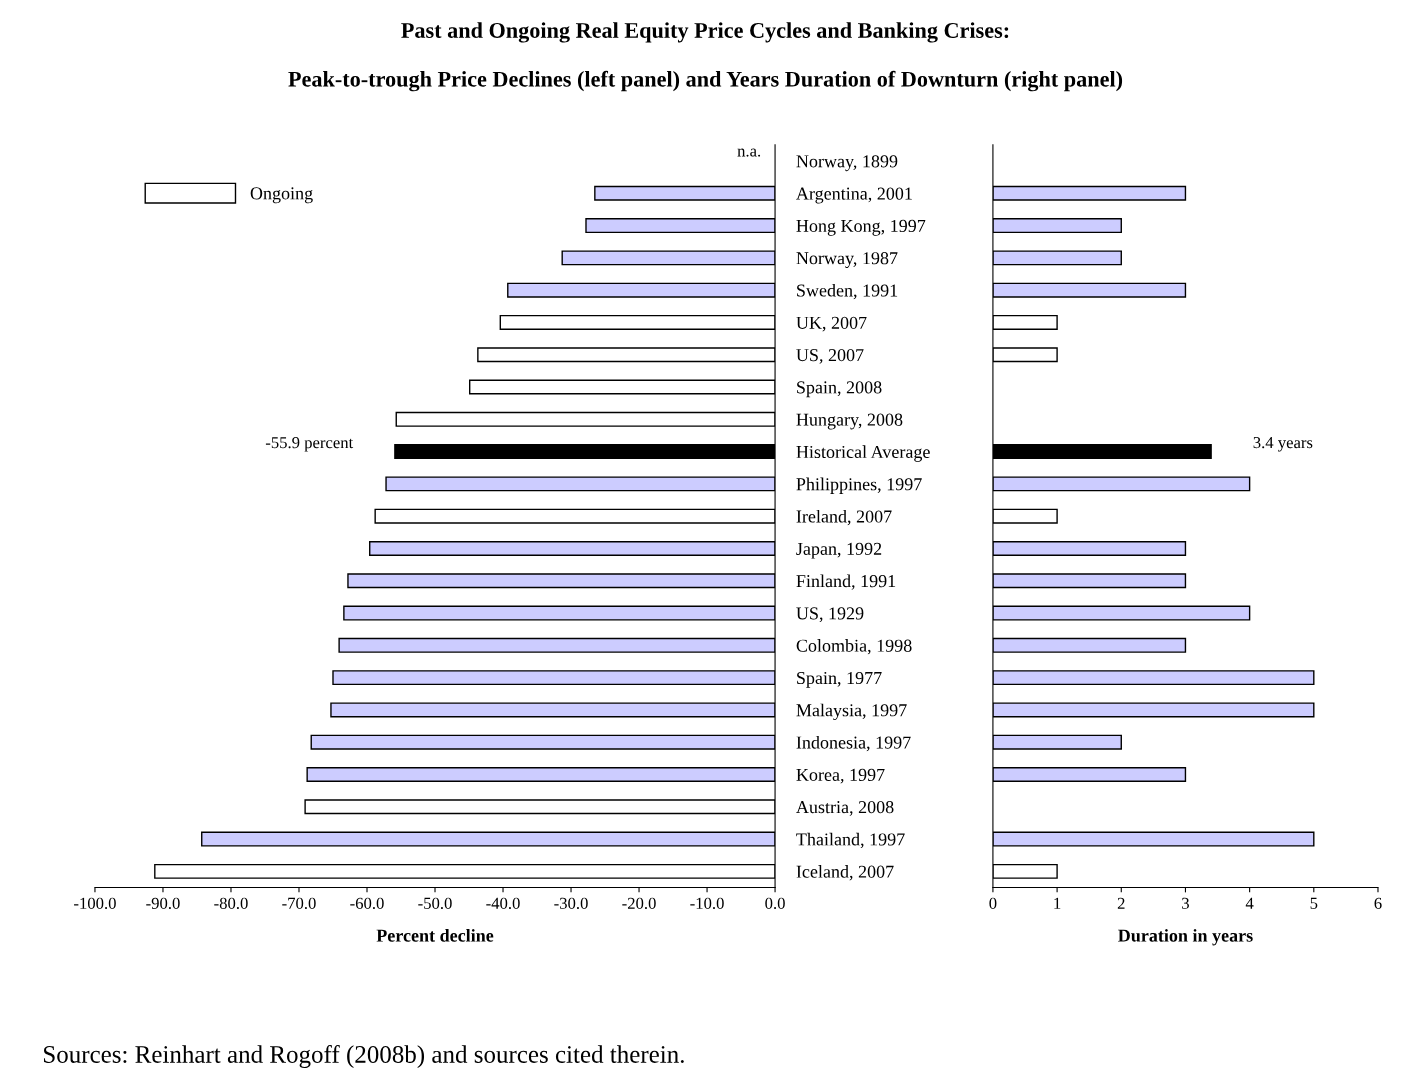 The image size is (1411, 1081). I want to click on y-tick-label: Ireland, 2007, so click(844, 517).